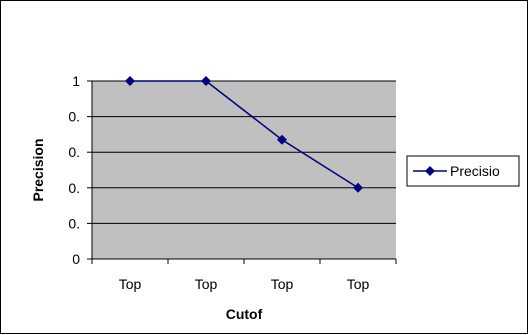 The width and height of the screenshot is (528, 335). I want to click on x-axis-title: Cutof, so click(244, 314).